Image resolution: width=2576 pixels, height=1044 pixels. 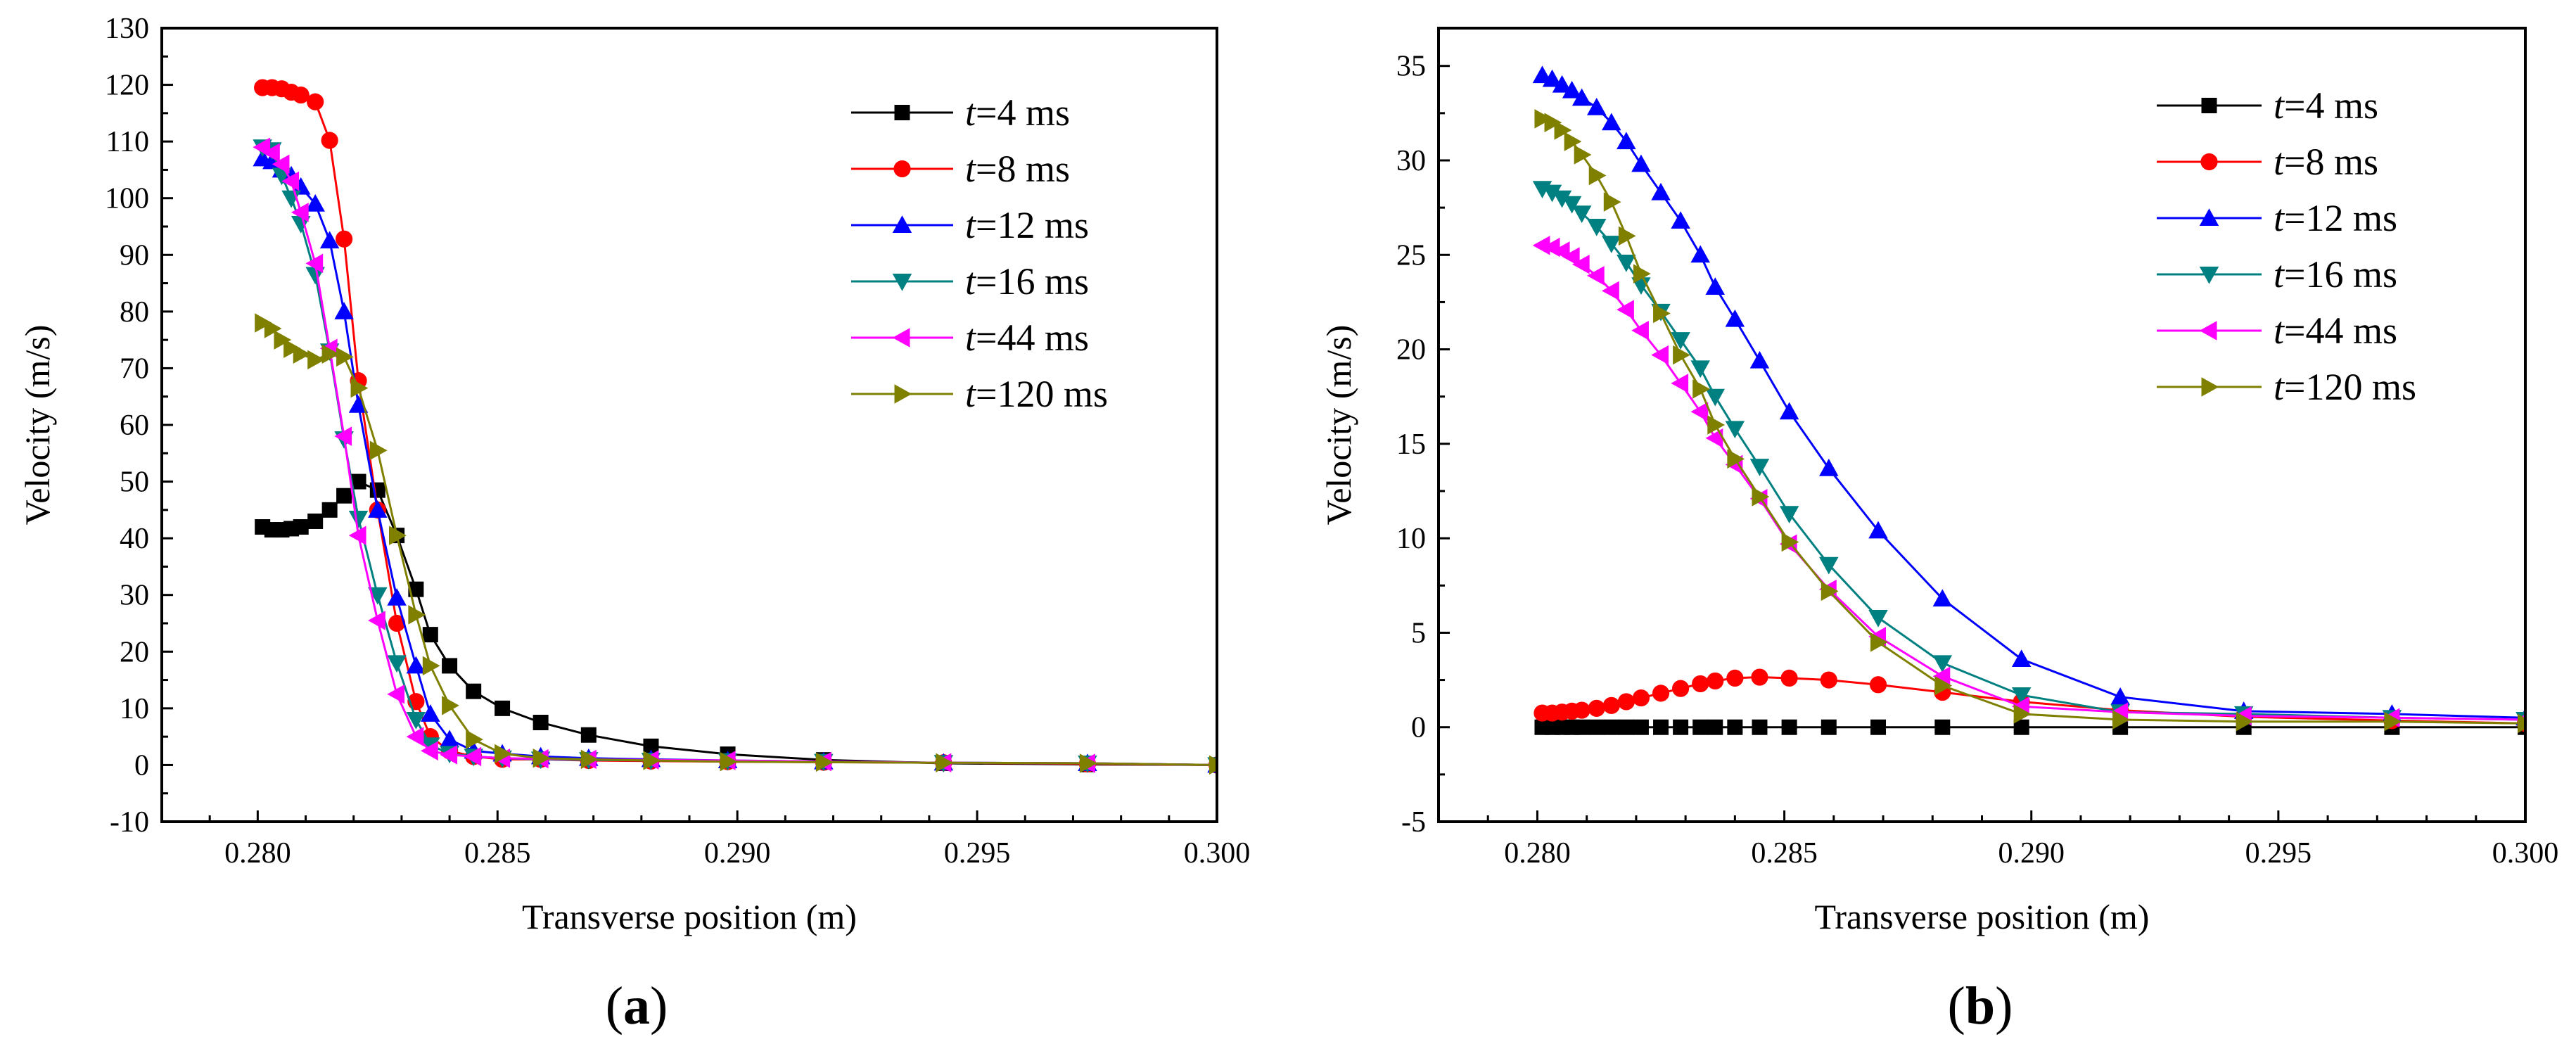 What do you see at coordinates (134, 368) in the screenshot?
I see `panel-a-y-tick-label: 70` at bounding box center [134, 368].